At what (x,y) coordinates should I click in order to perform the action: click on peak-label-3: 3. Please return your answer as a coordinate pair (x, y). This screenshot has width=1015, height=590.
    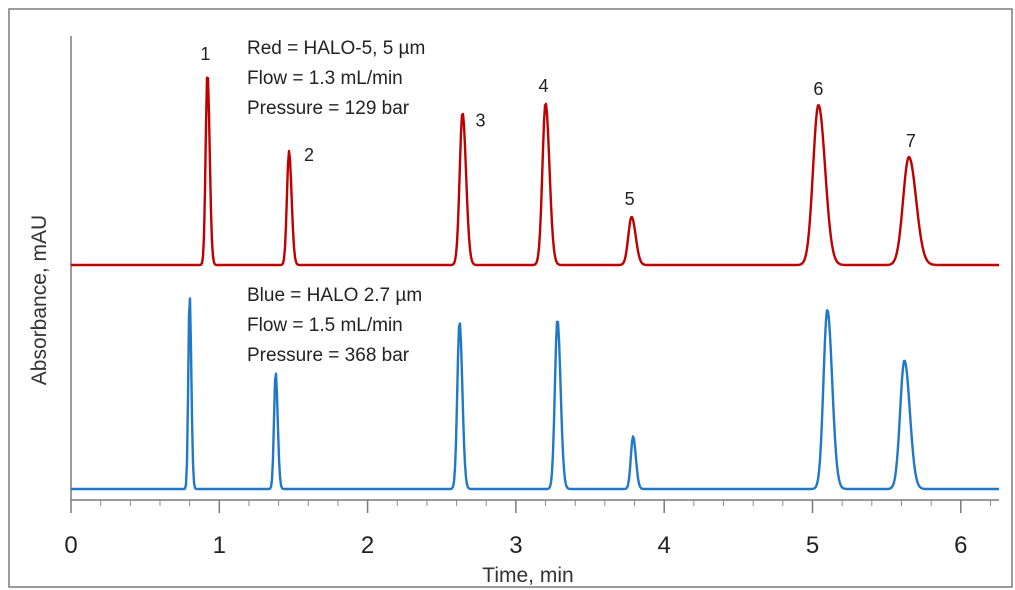
    Looking at the image, I should click on (481, 121).